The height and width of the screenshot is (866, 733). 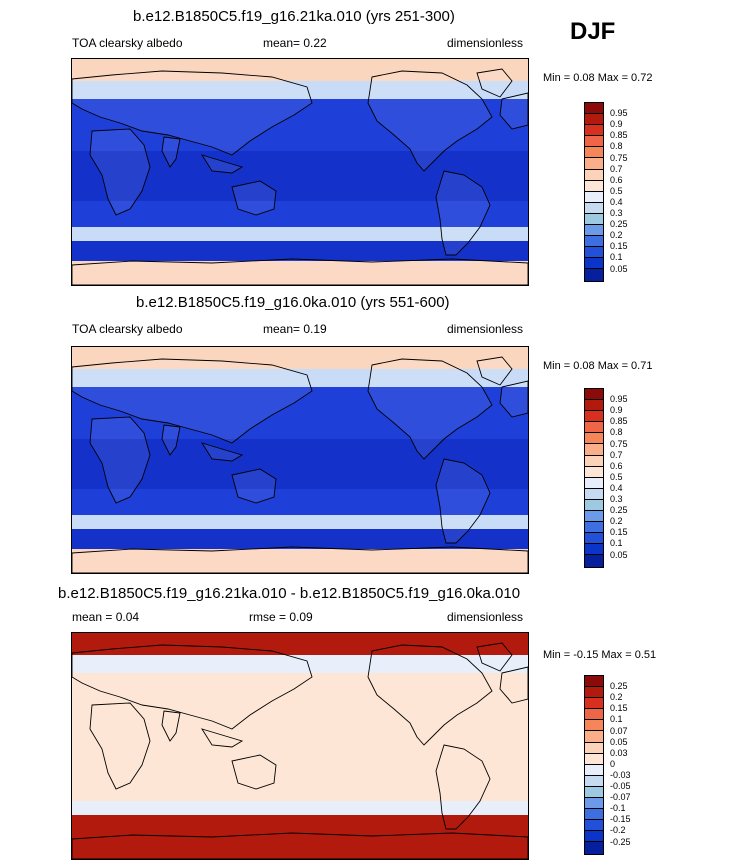 What do you see at coordinates (295, 43) in the screenshot?
I see `panel1-mean: mean= 0.22` at bounding box center [295, 43].